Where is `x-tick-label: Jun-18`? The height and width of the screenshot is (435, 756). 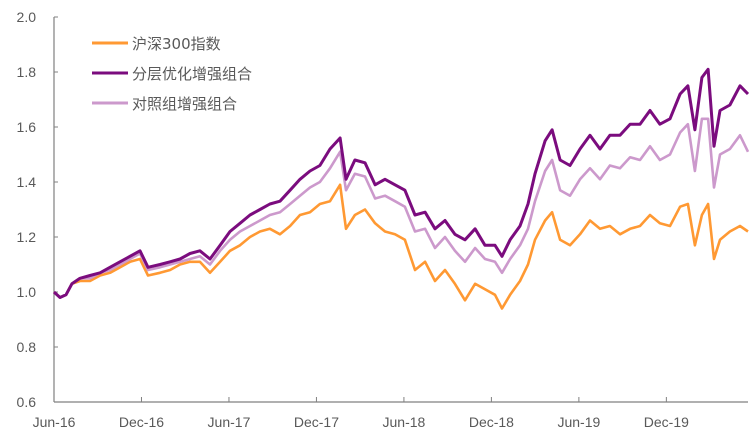 x-tick-label: Jun-18 is located at coordinates (404, 422).